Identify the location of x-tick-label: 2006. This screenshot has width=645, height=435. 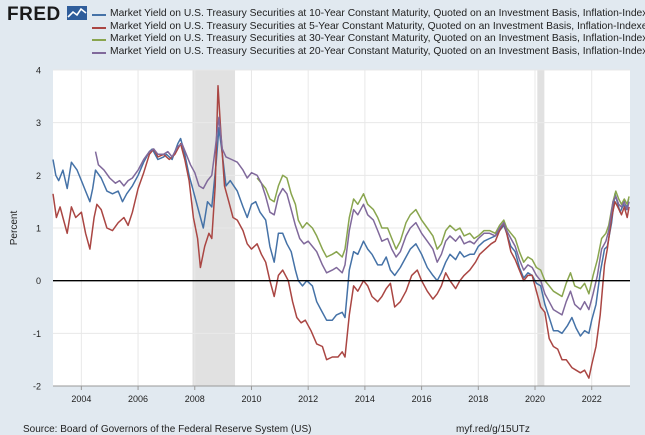
(138, 399).